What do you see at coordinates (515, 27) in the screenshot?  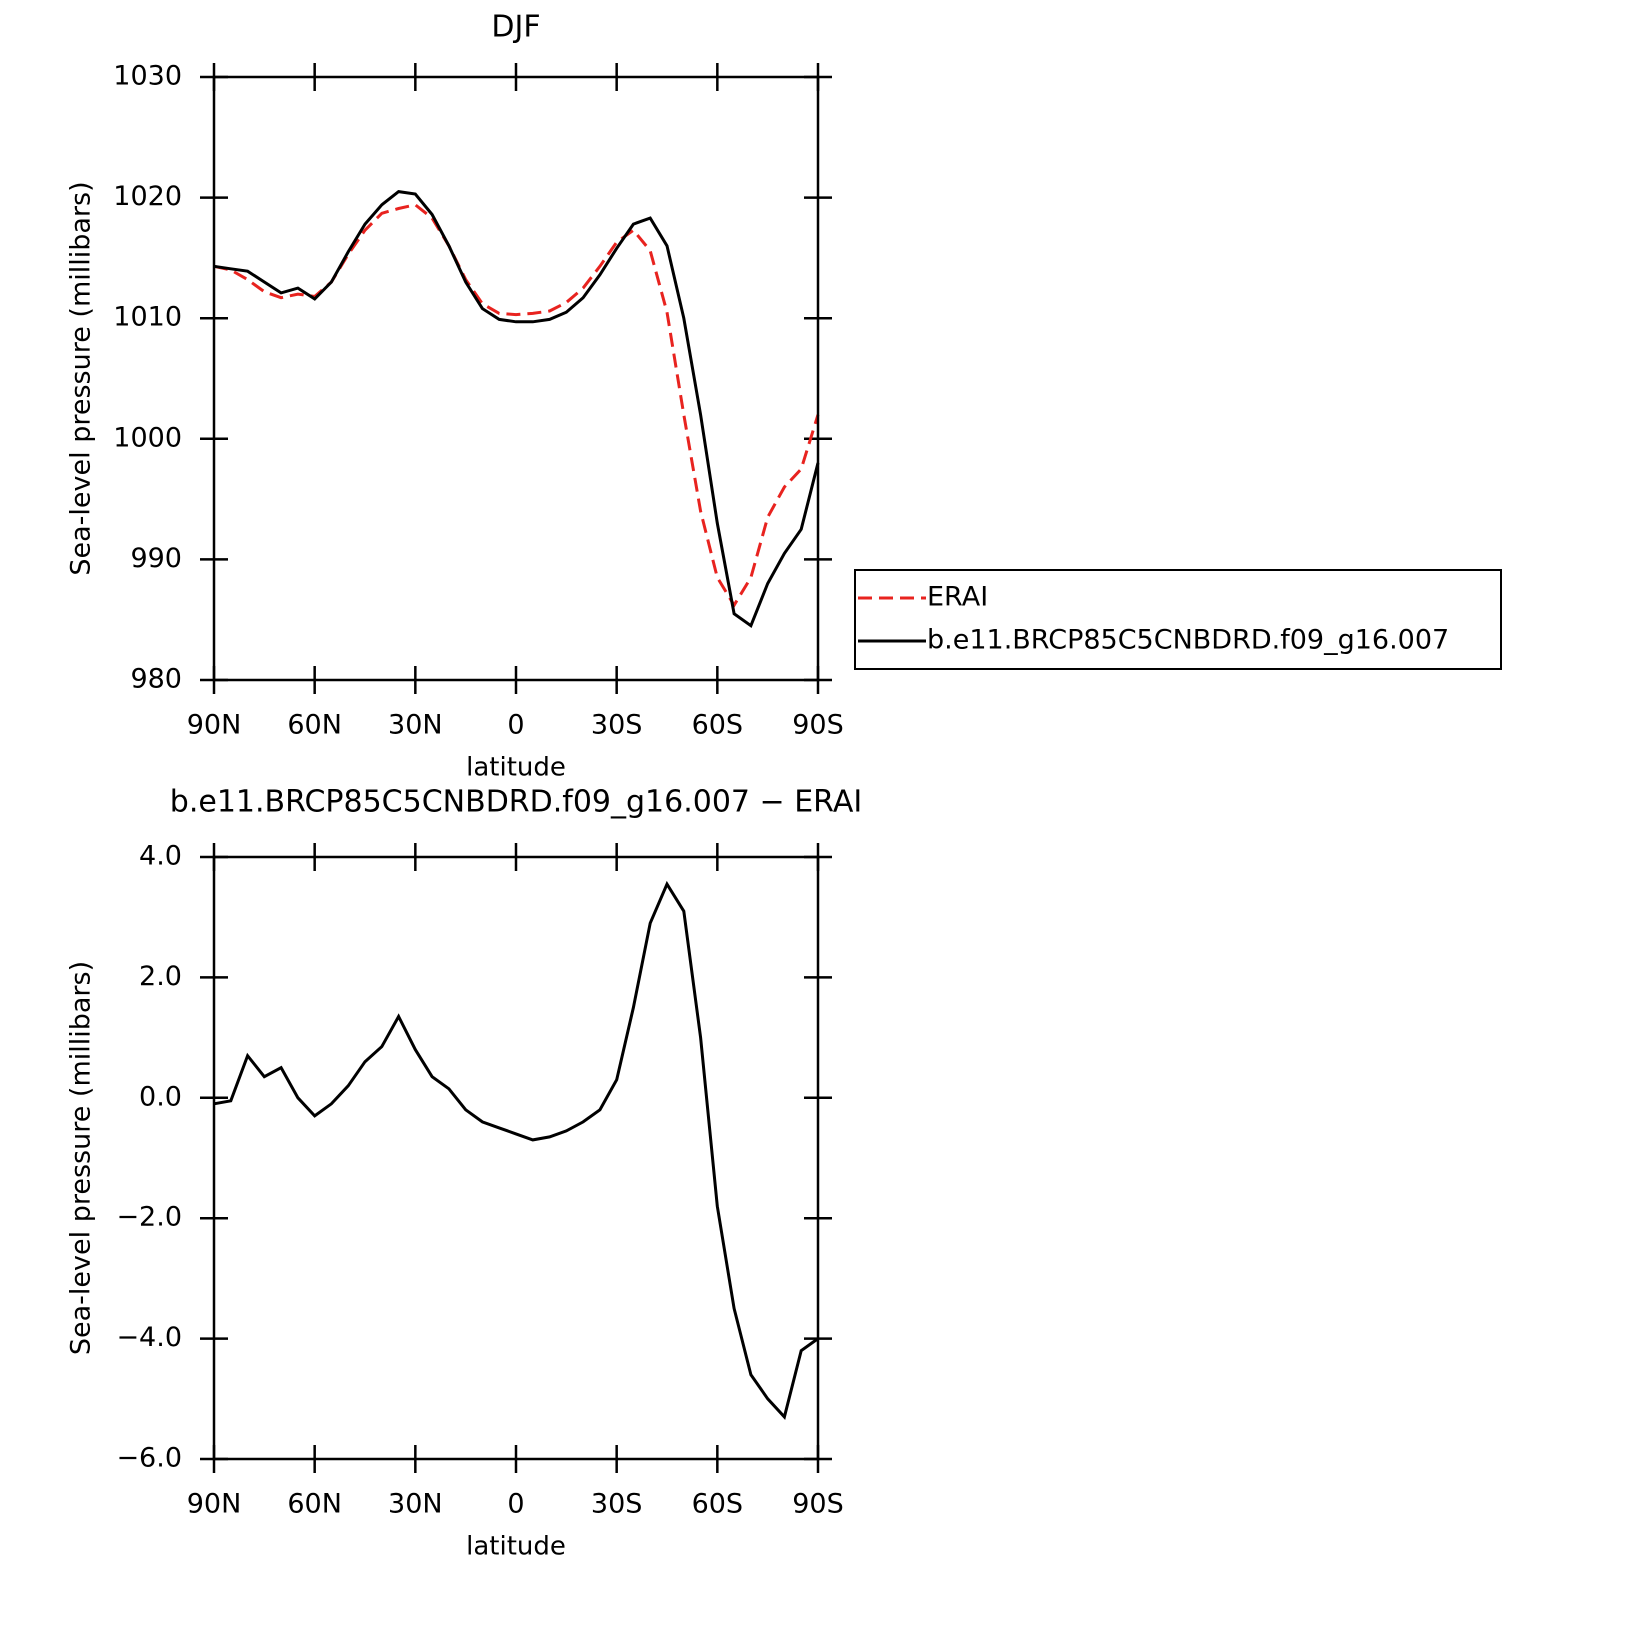 I see `chart-title: DJF` at bounding box center [515, 27].